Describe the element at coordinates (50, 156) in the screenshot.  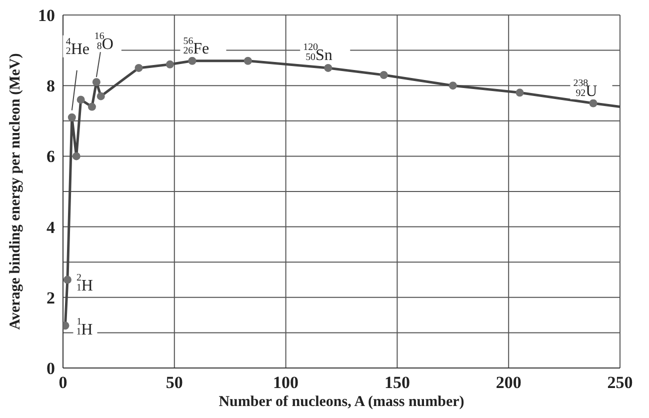
I see `y-tick-label: 6` at that location.